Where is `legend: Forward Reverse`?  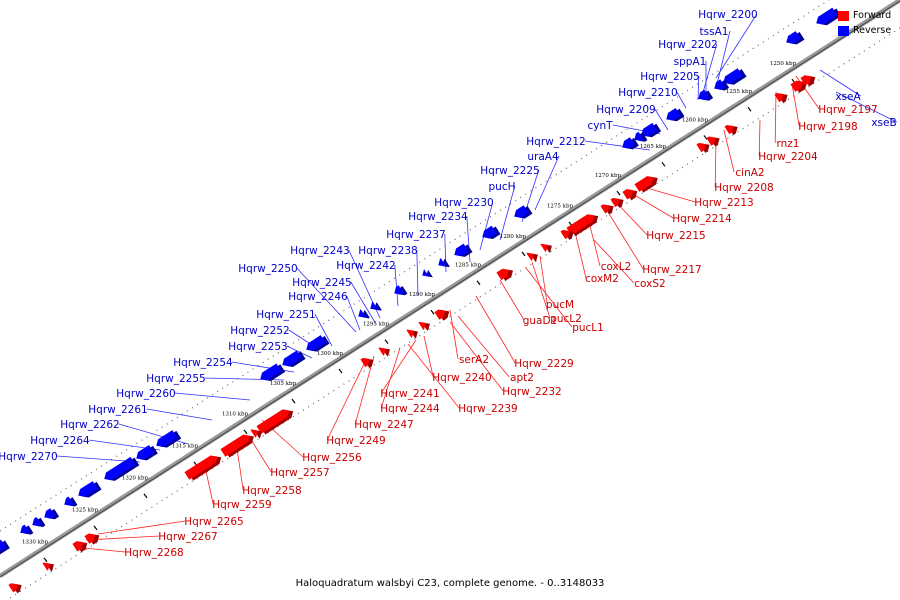
legend: Forward Reverse is located at coordinates (864, 23).